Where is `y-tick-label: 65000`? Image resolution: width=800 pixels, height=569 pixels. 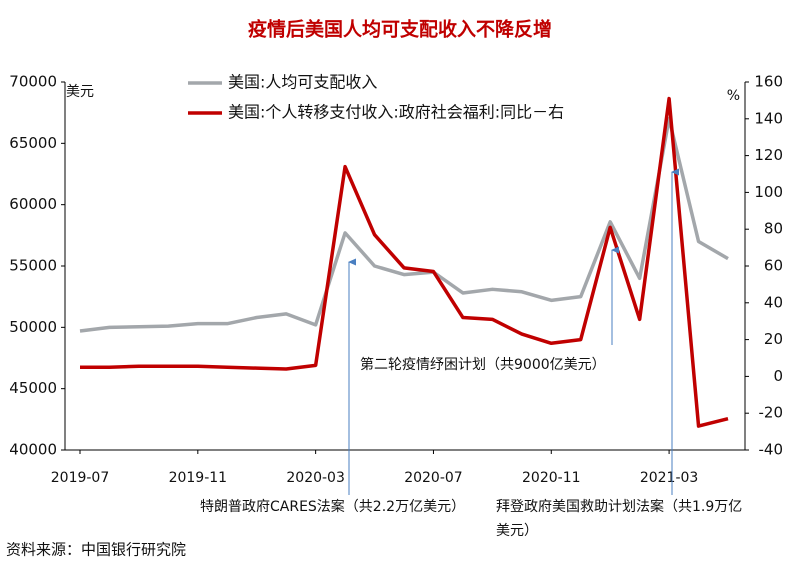
y-tick-label: 65000 is located at coordinates (33, 143).